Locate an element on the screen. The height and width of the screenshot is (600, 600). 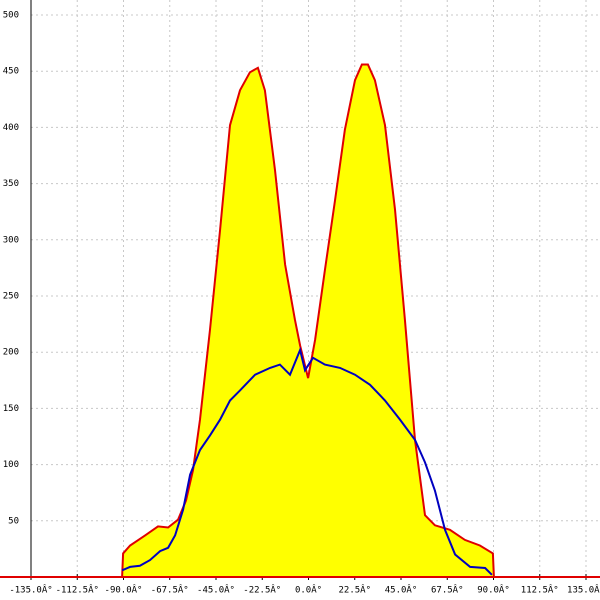
y-tick-label: 100 is located at coordinates (11, 465).